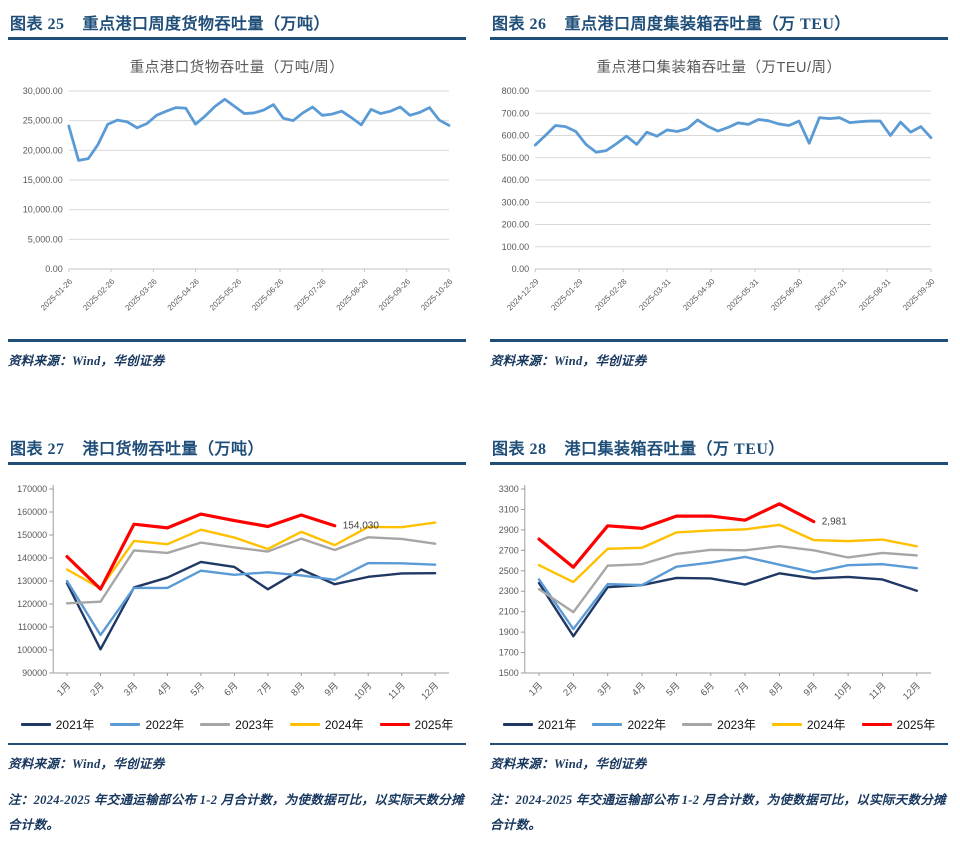 The image size is (960, 862). Describe the element at coordinates (173, 449) in the screenshot. I see `figure-title: 港口货物吞吐量（万吨）` at that location.